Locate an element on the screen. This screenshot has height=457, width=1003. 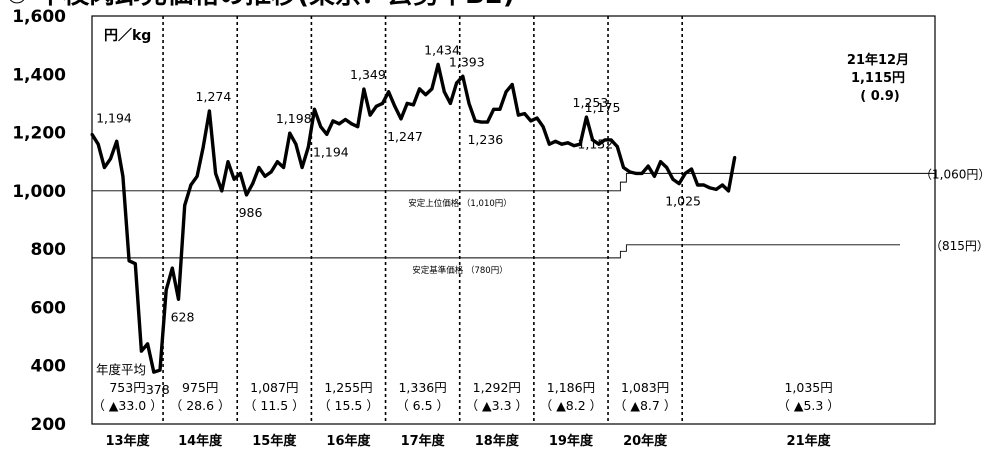
y-tick-label: 400 is located at coordinates (49, 367).